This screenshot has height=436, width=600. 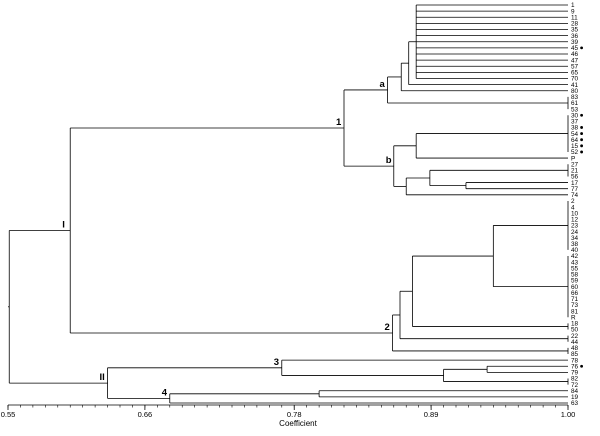 What do you see at coordinates (575, 391) in the screenshot?
I see `leaf-label: 84` at bounding box center [575, 391].